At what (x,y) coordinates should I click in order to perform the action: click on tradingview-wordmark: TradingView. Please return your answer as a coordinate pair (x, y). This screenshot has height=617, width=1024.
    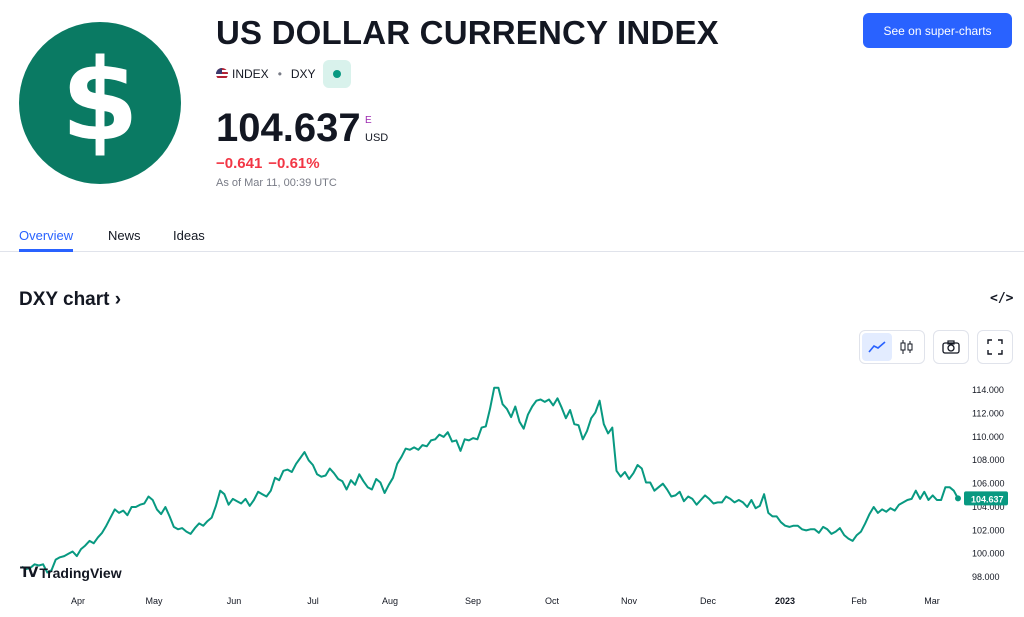
    Looking at the image, I should click on (80, 573).